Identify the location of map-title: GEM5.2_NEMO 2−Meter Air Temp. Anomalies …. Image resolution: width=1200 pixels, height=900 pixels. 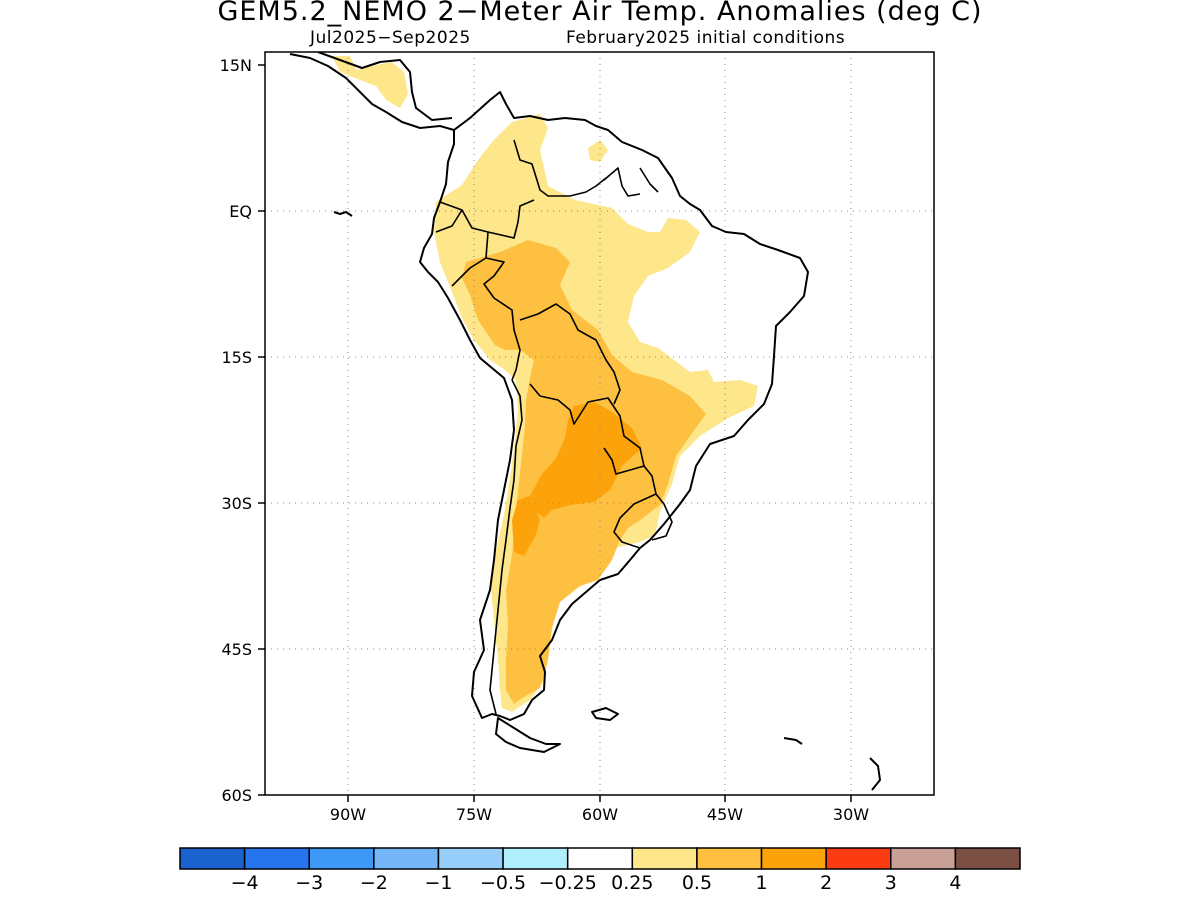
(600, 13).